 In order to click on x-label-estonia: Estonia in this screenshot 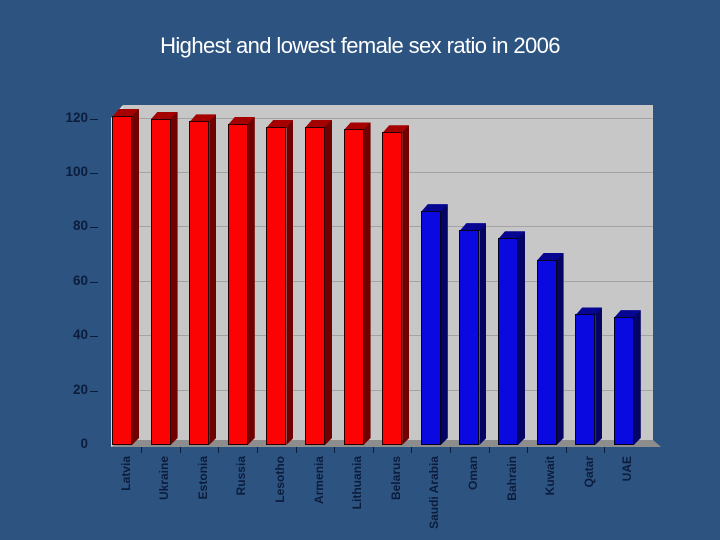, I will do `click(202, 478)`.